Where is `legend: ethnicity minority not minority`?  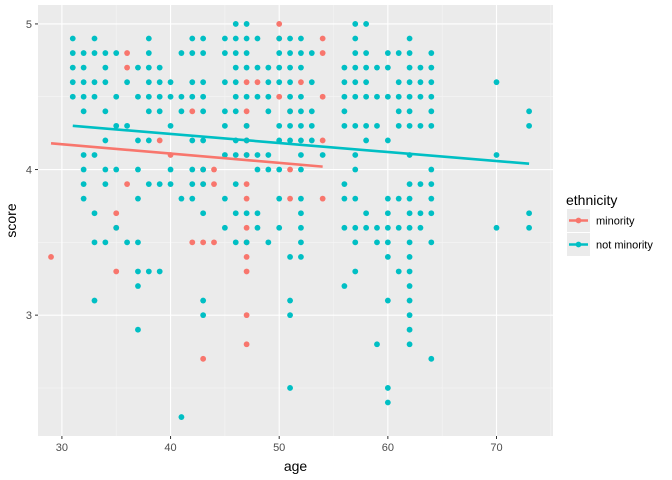
legend: ethnicity minority not minority is located at coordinates (609, 224).